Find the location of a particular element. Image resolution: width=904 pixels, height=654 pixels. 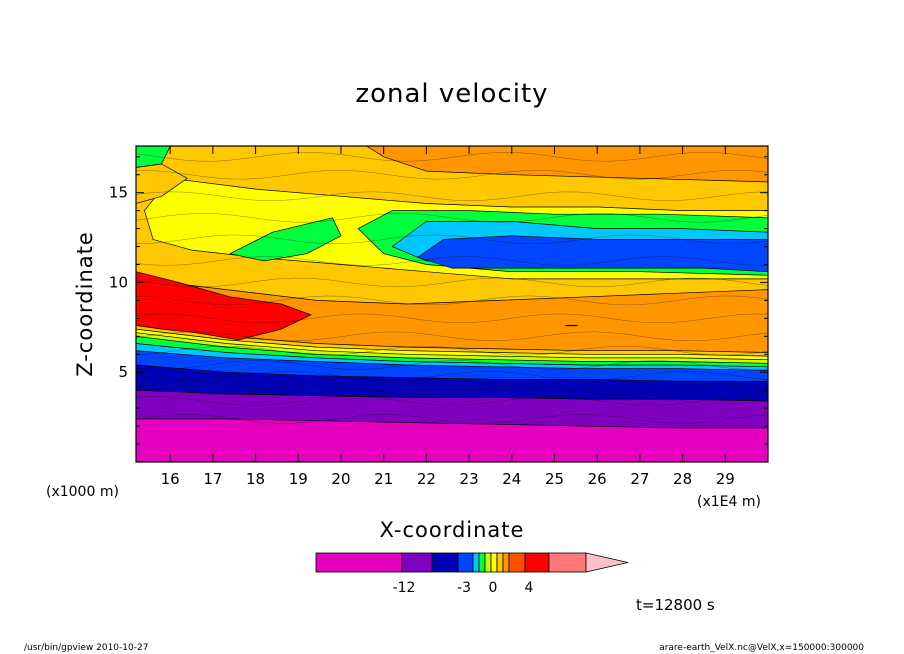

x-tick-label: 29 is located at coordinates (725, 479).